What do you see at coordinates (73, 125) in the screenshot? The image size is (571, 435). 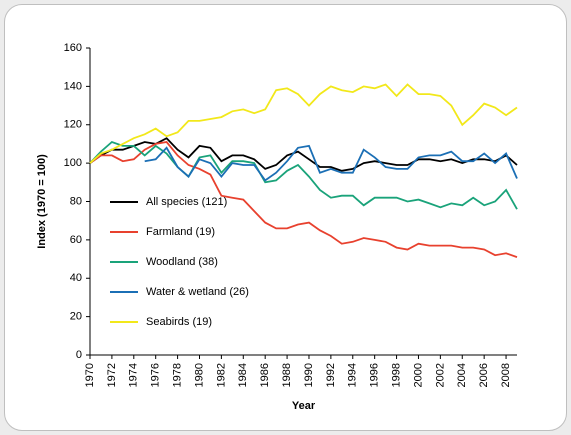 I see `y-tick-label: 120` at bounding box center [73, 125].